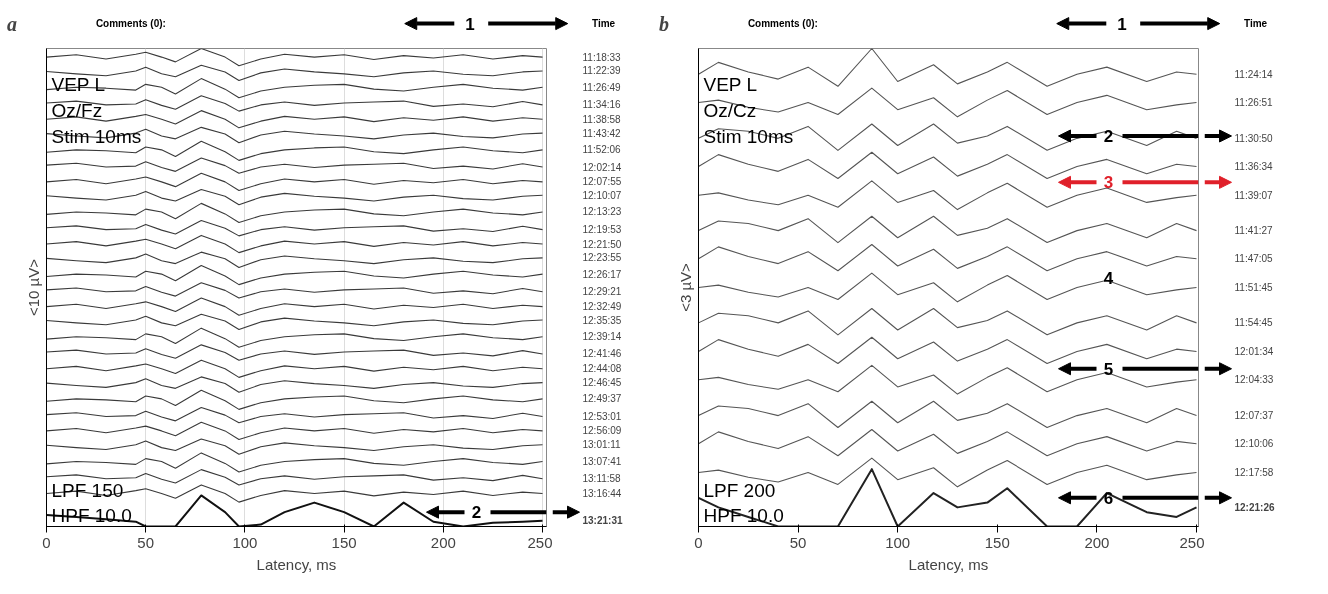  Describe the element at coordinates (602, 494) in the screenshot. I see `text: 13:16:44` at that location.